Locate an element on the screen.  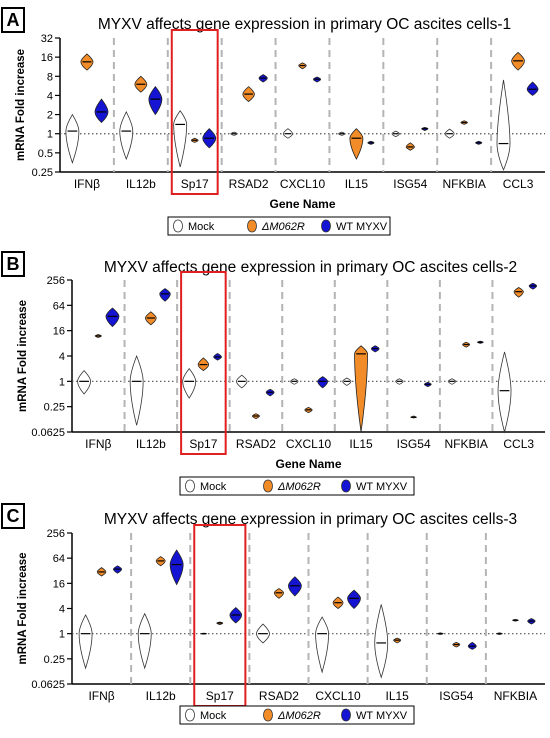
x-tick-label: CCL3 is located at coordinates (518, 184).